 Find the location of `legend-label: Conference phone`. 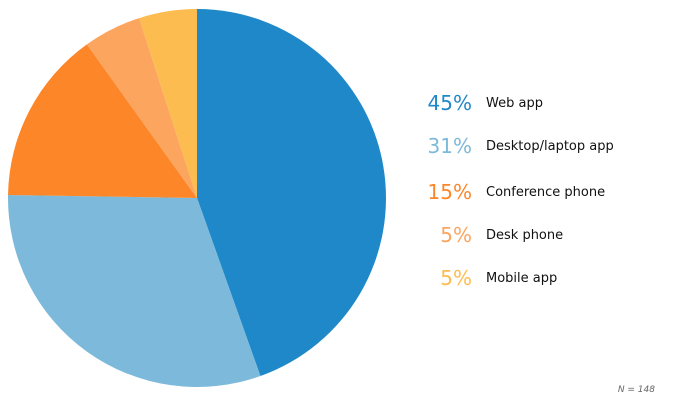

legend-label: Conference phone is located at coordinates (546, 192).